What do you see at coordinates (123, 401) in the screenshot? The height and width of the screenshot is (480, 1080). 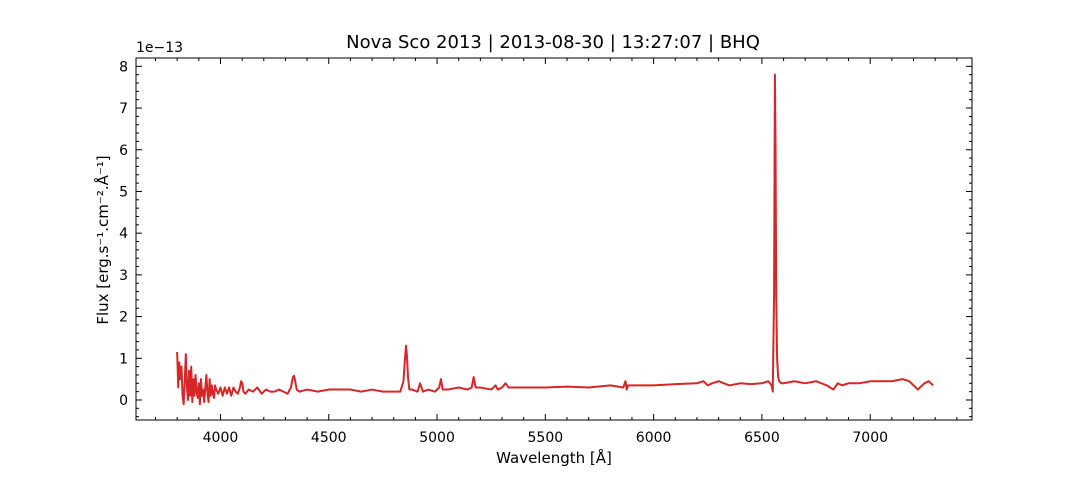 I see `y-tick-label: 0` at bounding box center [123, 401].